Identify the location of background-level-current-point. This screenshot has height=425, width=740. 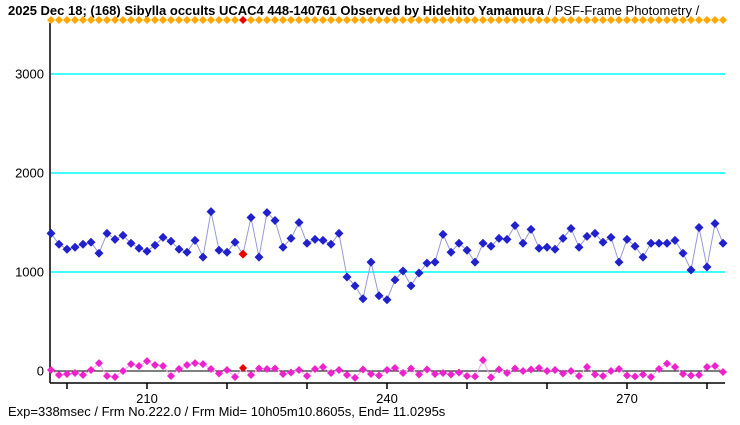
(243, 368).